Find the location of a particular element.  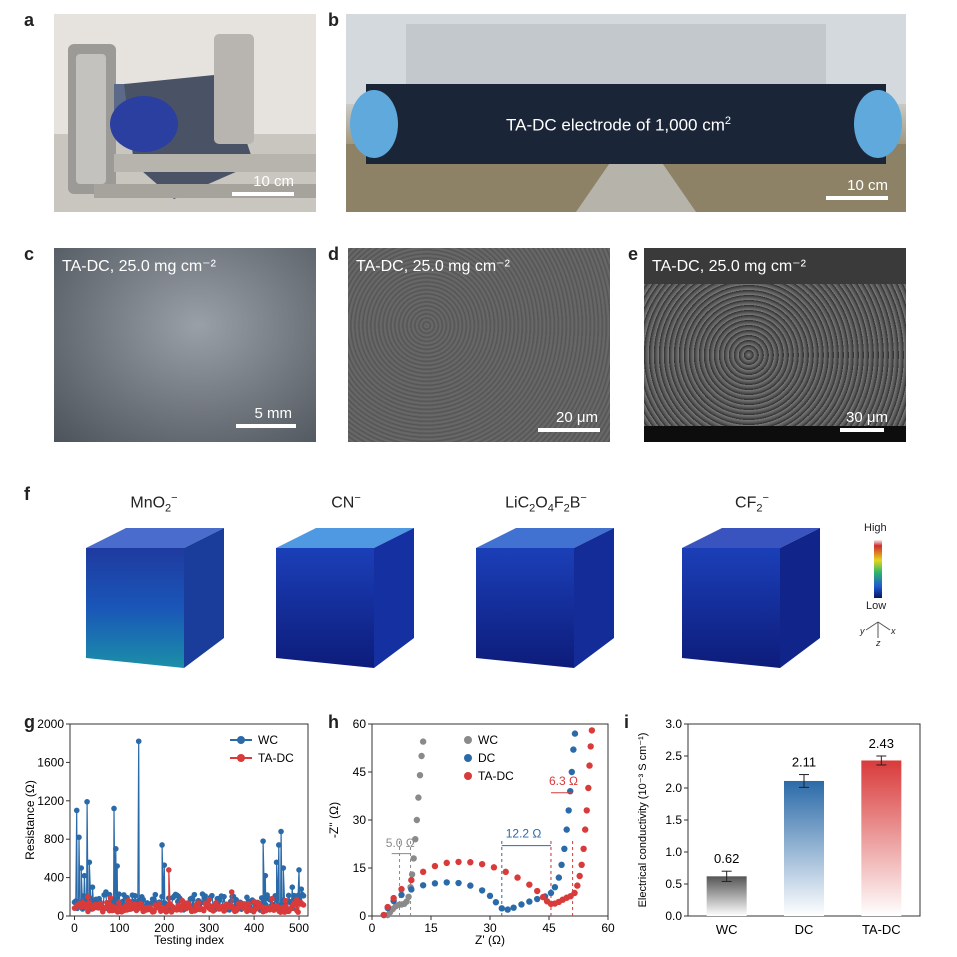

cross-section-layer is located at coordinates (775, 355).